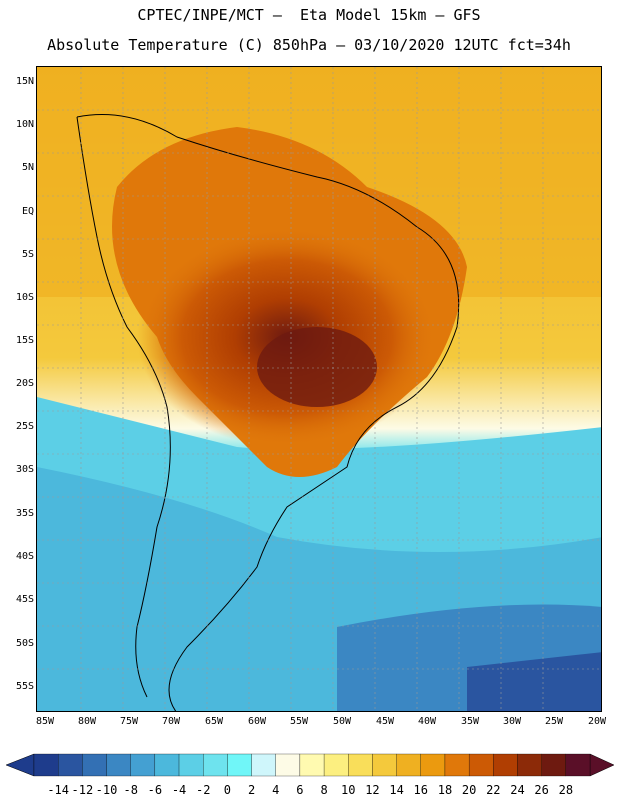 The width and height of the screenshot is (618, 800). What do you see at coordinates (20, 765) in the screenshot?
I see `left-arrow-icon` at bounding box center [20, 765].